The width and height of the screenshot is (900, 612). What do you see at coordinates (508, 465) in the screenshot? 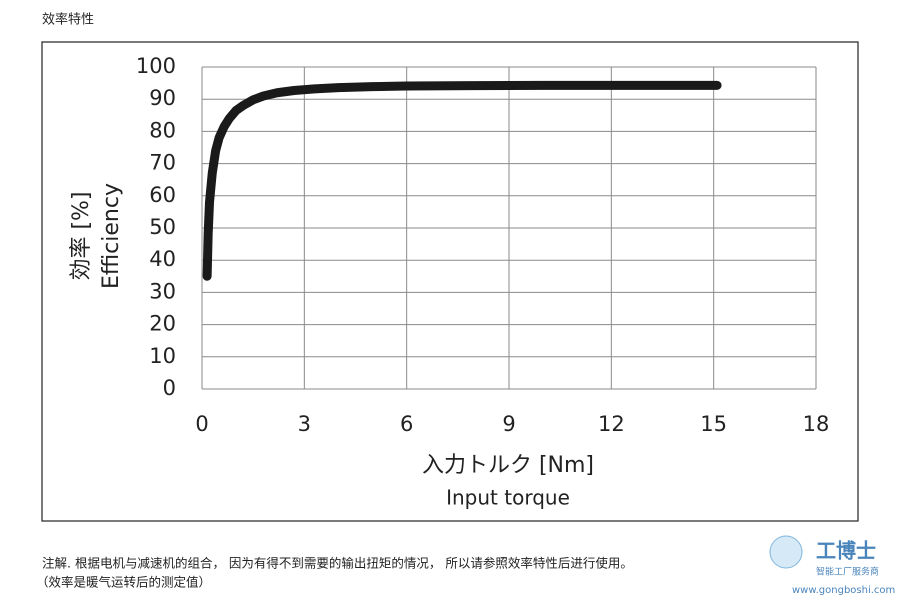
I see `x-axis-label: 入力トルク [Nm]` at bounding box center [508, 465].